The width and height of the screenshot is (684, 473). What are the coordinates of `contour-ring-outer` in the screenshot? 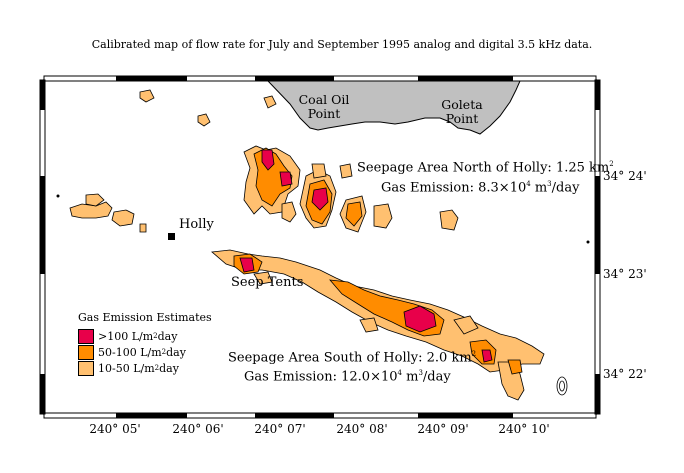 It's located at (562, 386).